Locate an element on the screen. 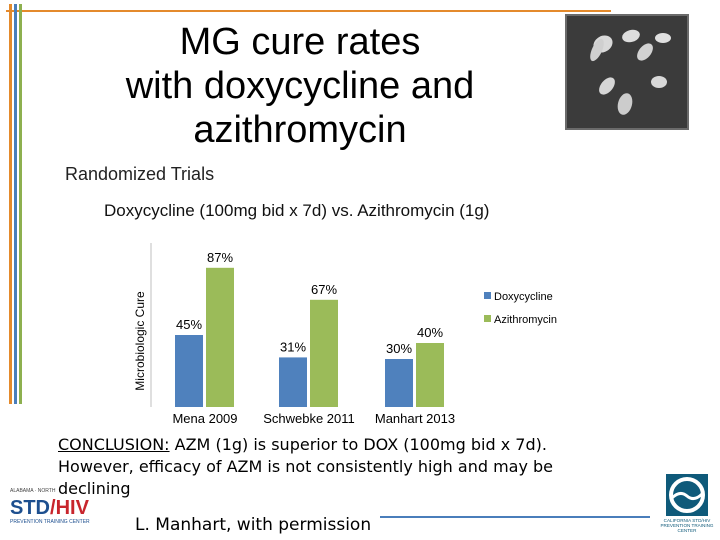  wave-logo-icon is located at coordinates (687, 495).